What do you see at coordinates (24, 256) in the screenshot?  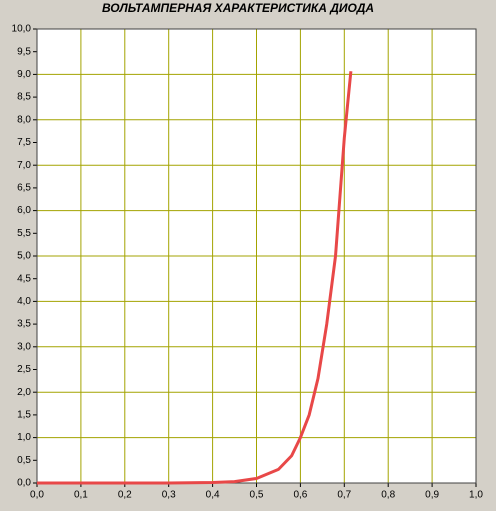 I see `y-tick-label: 5,0` at bounding box center [24, 256].